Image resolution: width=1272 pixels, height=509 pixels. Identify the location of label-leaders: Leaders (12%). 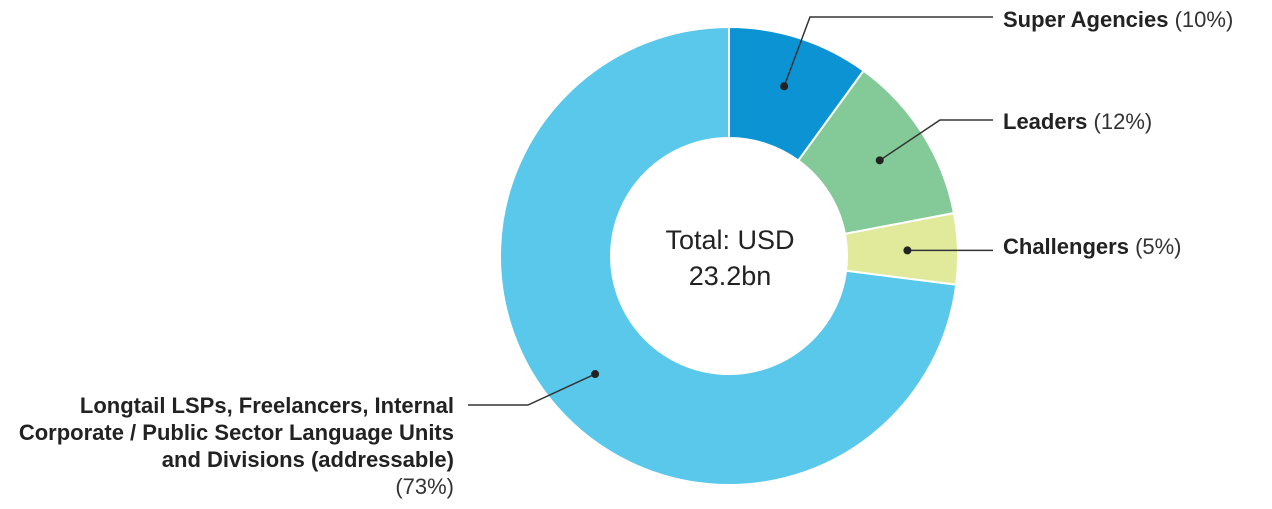
(1077, 122).